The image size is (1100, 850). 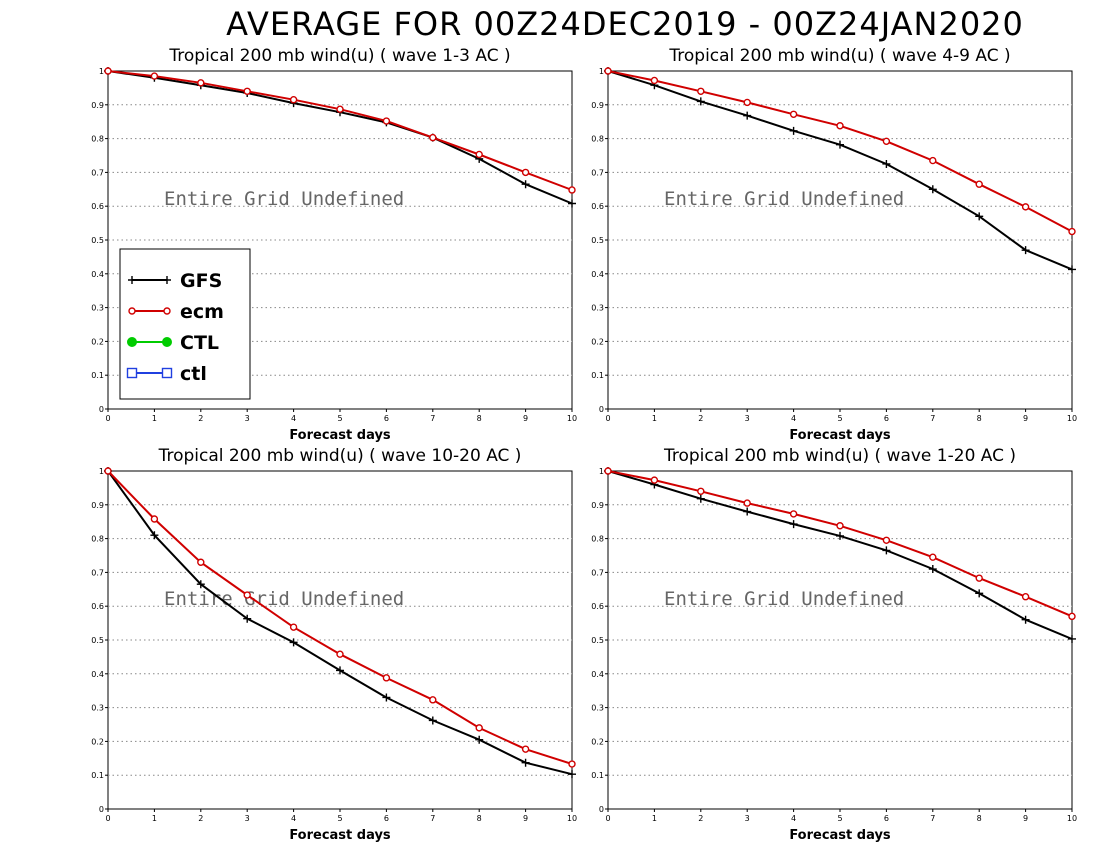 What do you see at coordinates (97, 375) in the screenshot?
I see `y-tick-label: 0.1` at bounding box center [97, 375].